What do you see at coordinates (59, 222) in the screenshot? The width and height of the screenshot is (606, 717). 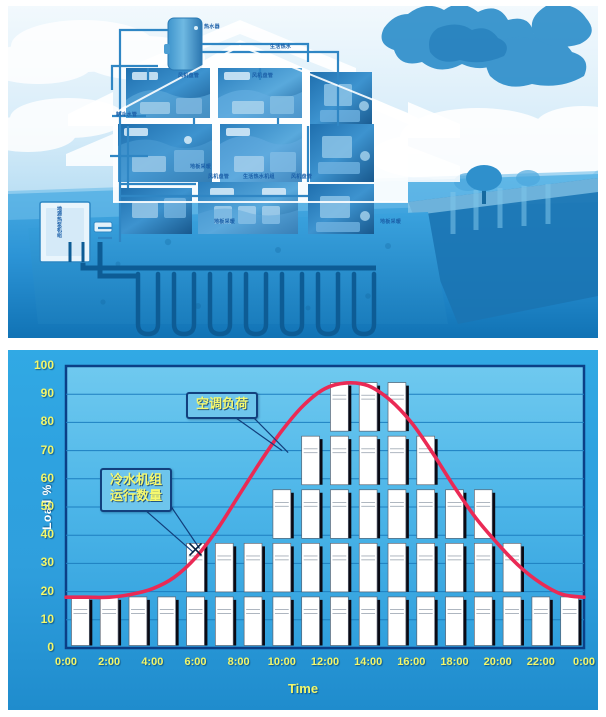 I see `illus-label-11: 地源热泵机组` at bounding box center [59, 222].